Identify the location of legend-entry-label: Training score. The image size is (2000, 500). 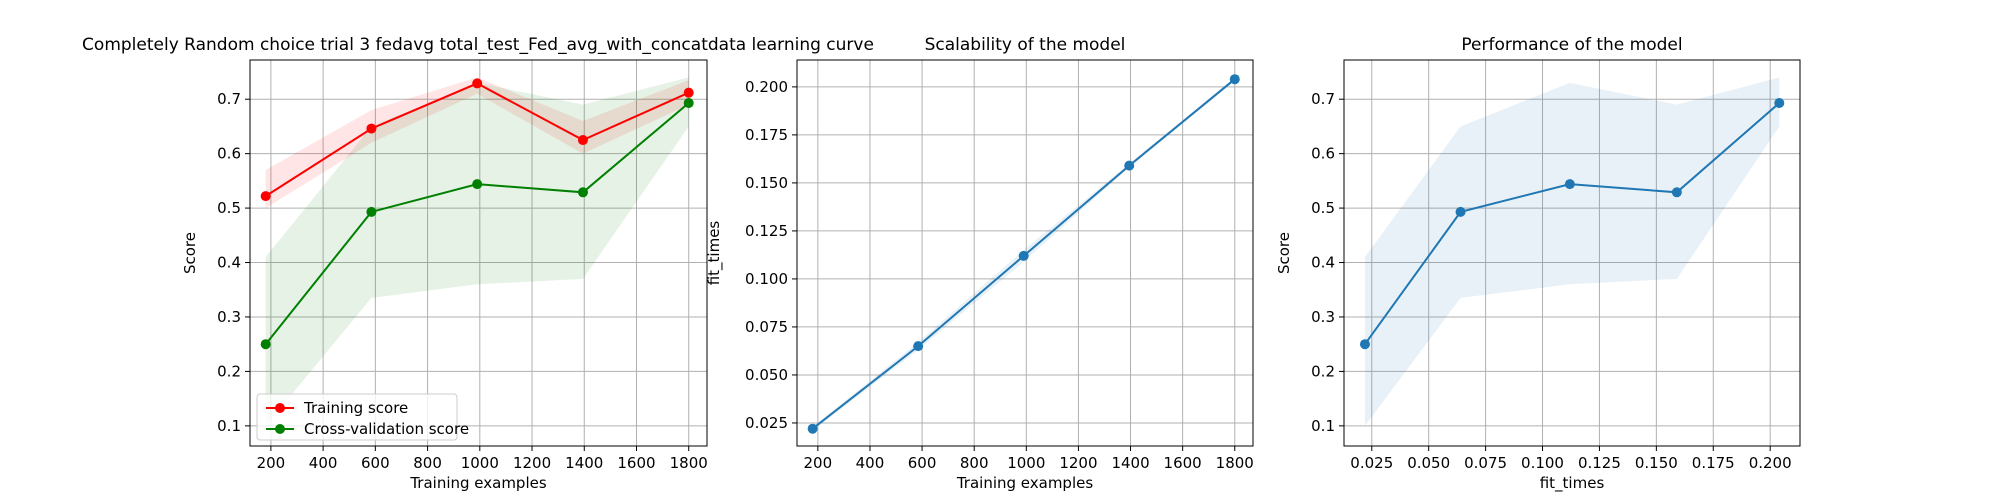
(355, 408).